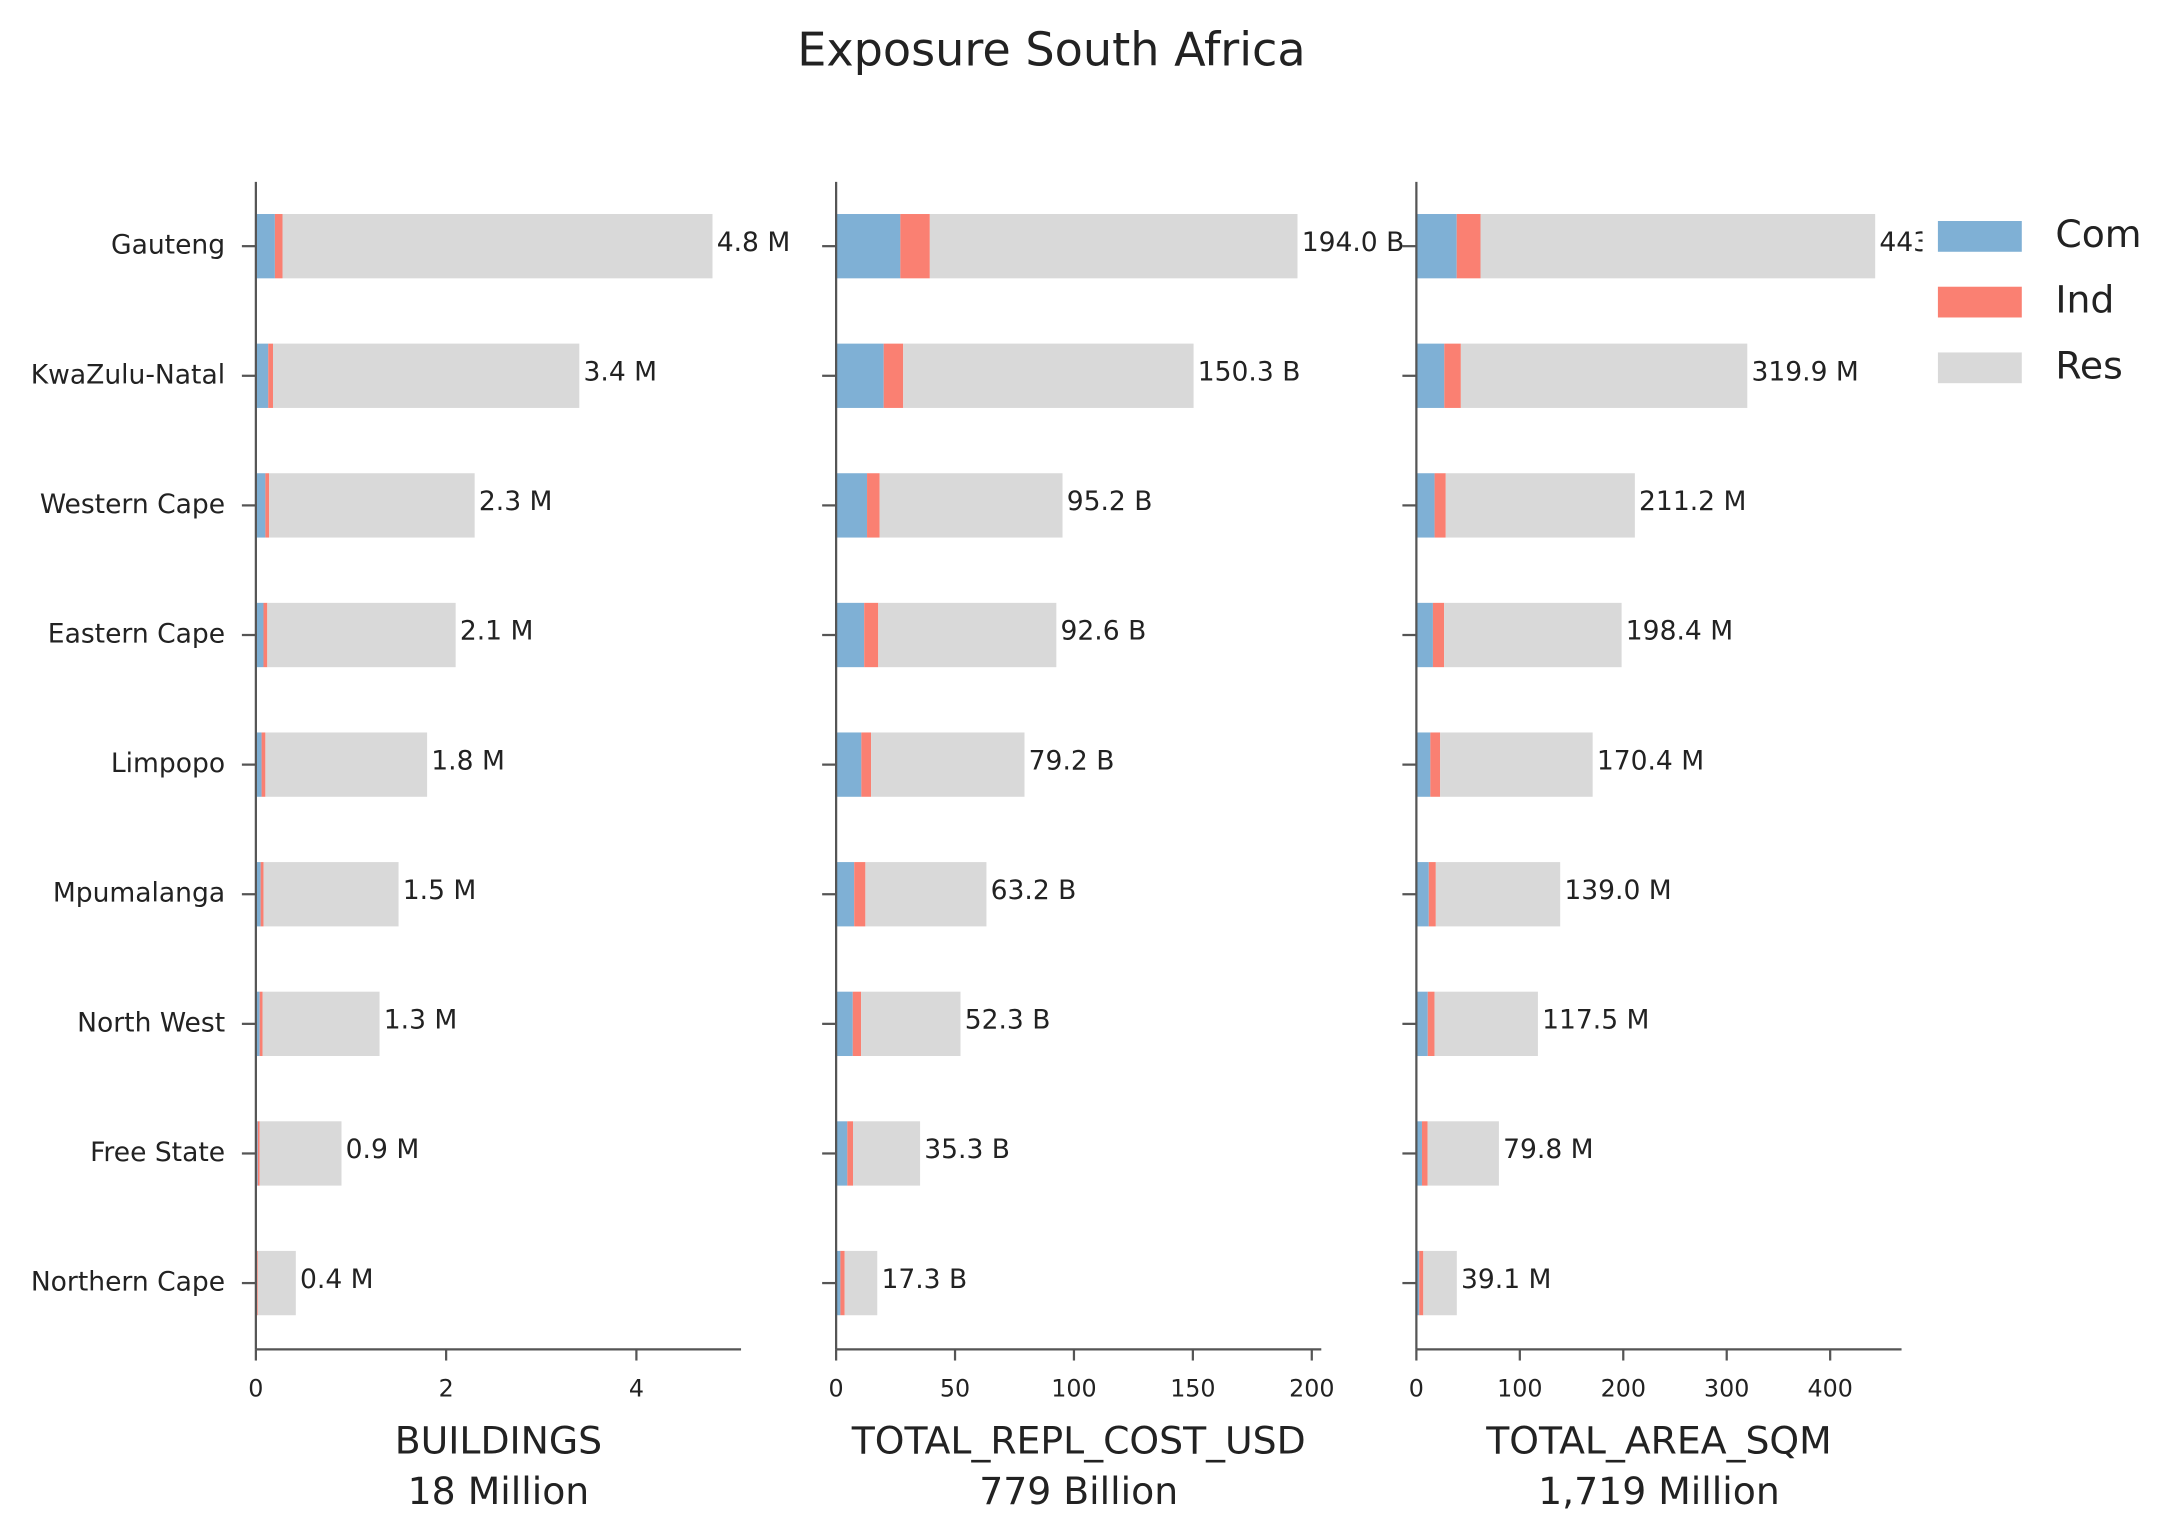 The image size is (2170, 1534). What do you see at coordinates (168, 763) in the screenshot?
I see `y-tick-label: Limpopo` at bounding box center [168, 763].